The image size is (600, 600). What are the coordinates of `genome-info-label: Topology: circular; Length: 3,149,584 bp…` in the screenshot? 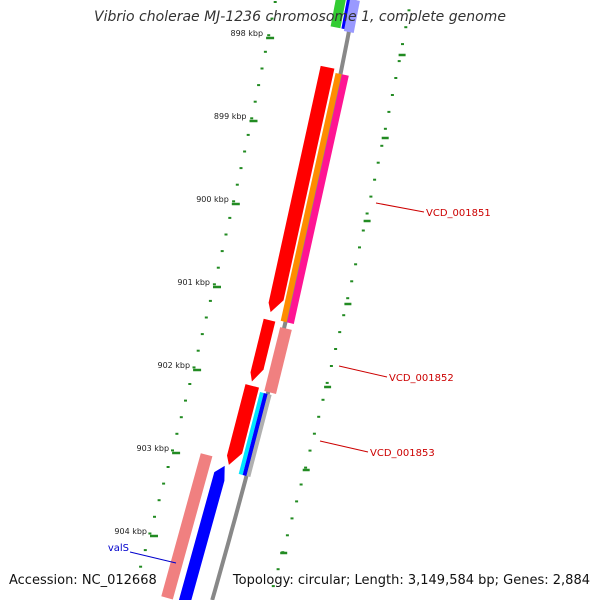 It's located at (411, 580).